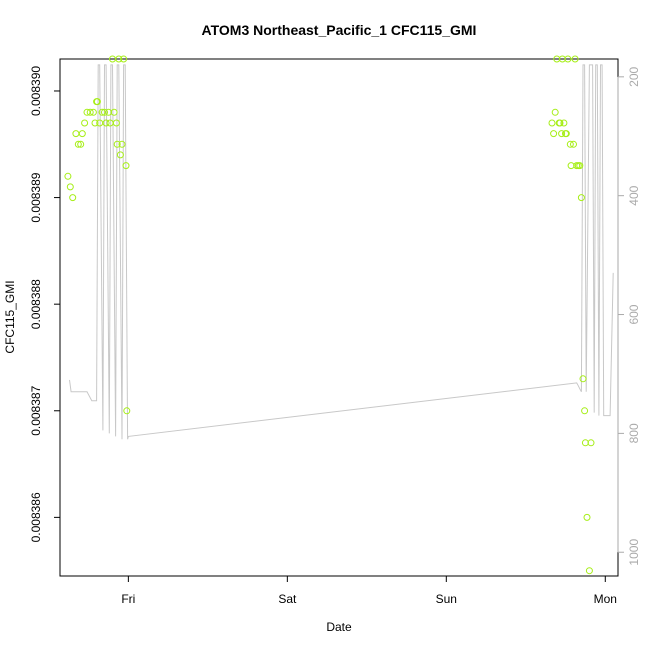 The height and width of the screenshot is (650, 650). Describe the element at coordinates (634, 195) in the screenshot. I see `right-tick-label: 400` at that location.